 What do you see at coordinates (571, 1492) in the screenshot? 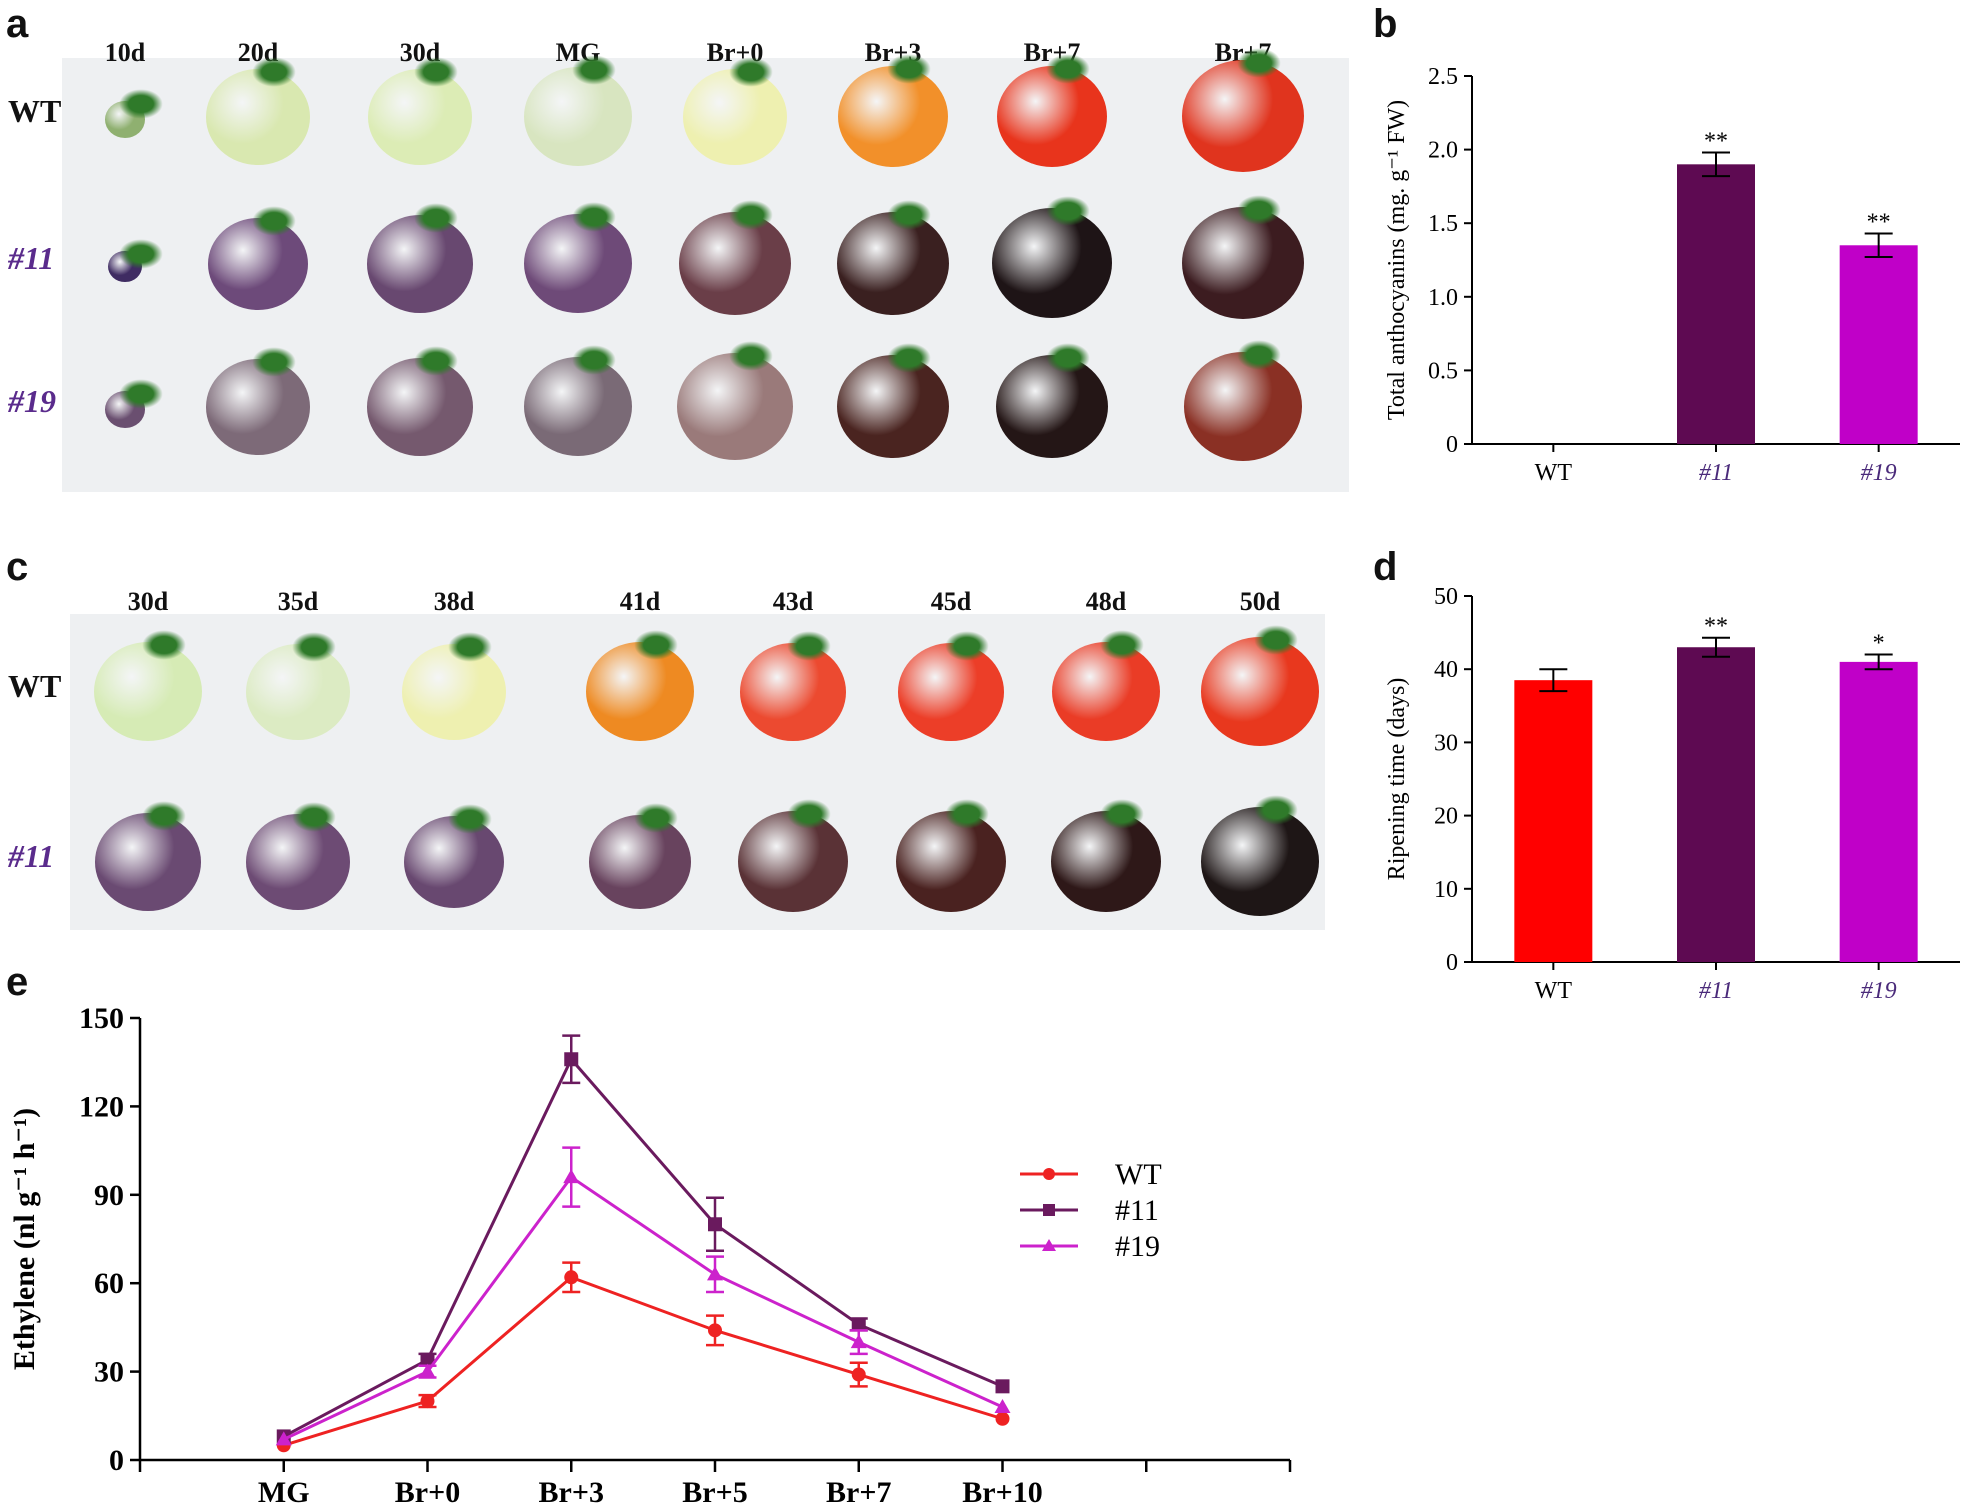
I see `x-tick-label: Br+3` at bounding box center [571, 1492].